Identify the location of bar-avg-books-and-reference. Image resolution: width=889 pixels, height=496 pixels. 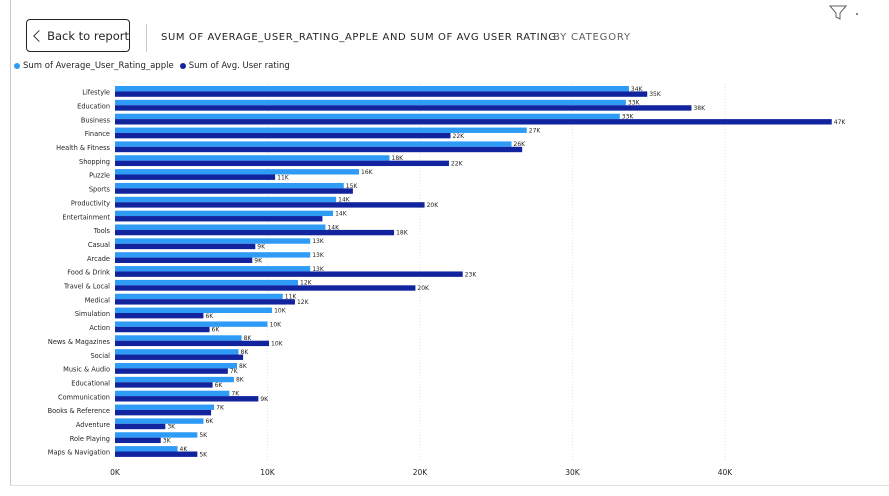
(163, 412).